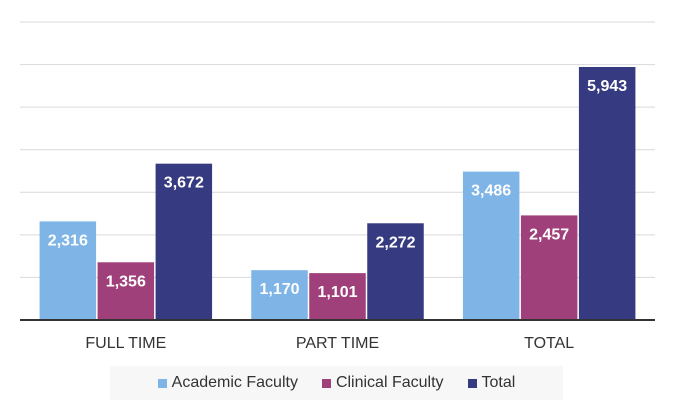  I want to click on category-label: FULL TIME, so click(125, 343).